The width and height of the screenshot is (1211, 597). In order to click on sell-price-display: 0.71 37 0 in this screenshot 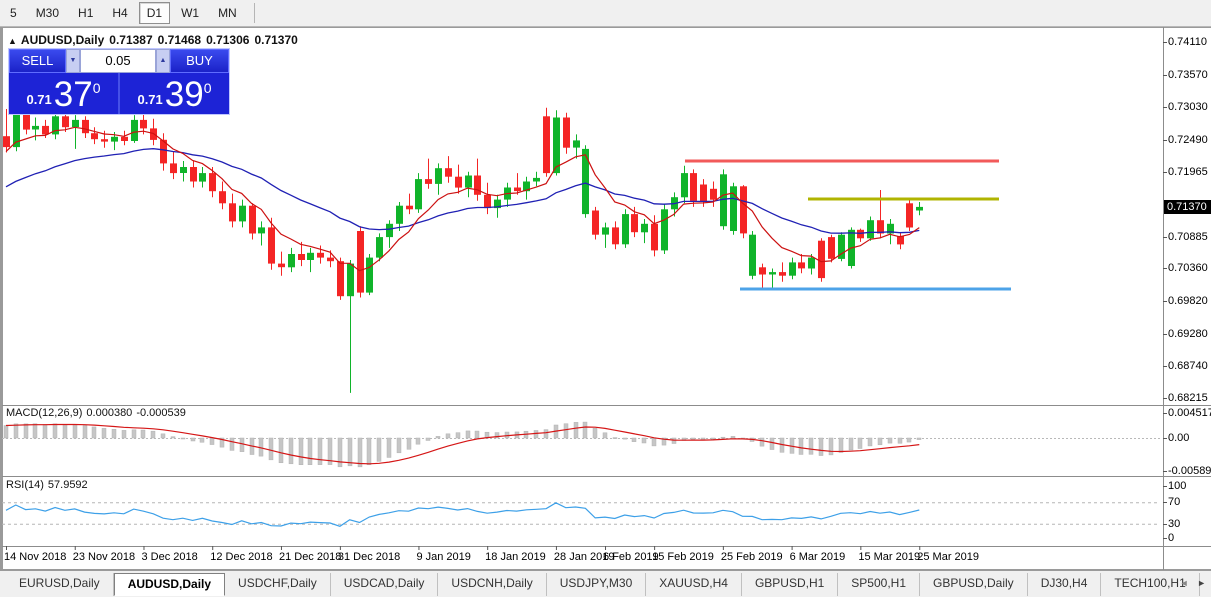, I will do `click(63, 93)`.